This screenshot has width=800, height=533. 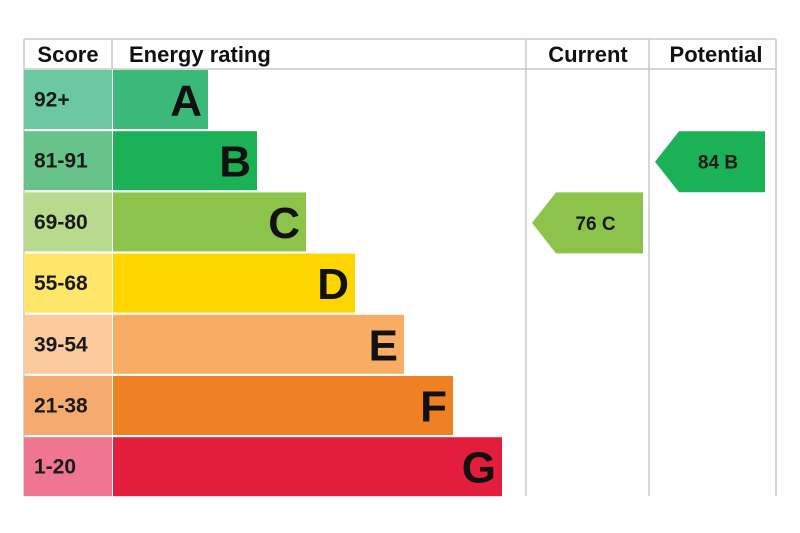 I want to click on potential-arrow, so click(x=710, y=162).